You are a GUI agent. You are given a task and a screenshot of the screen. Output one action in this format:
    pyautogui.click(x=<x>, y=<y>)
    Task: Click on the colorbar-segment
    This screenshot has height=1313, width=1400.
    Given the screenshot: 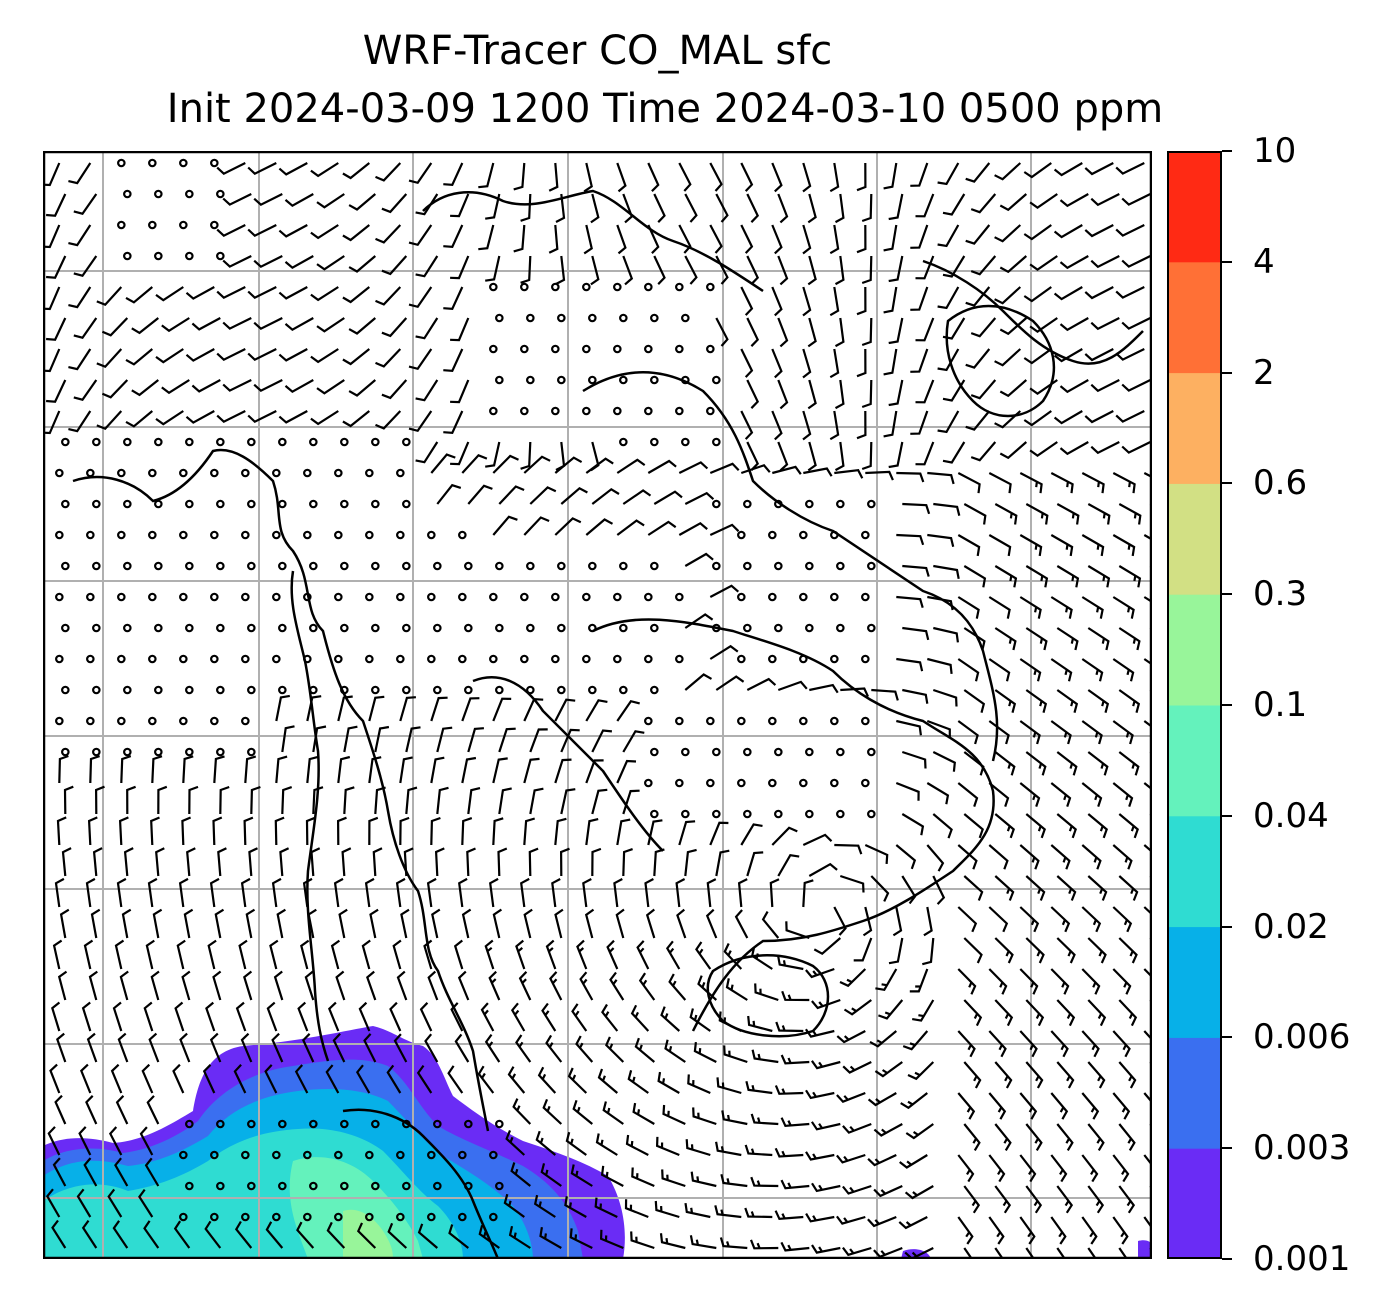 What is the action you would take?
    pyautogui.click(x=1194, y=1203)
    